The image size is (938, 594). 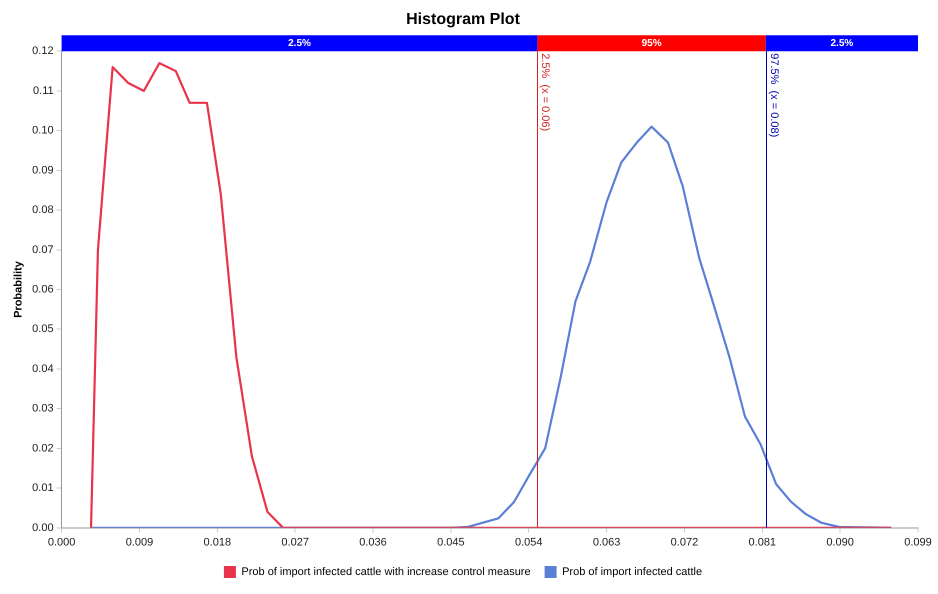 I want to click on x-tick-label: 0.054, so click(x=528, y=542).